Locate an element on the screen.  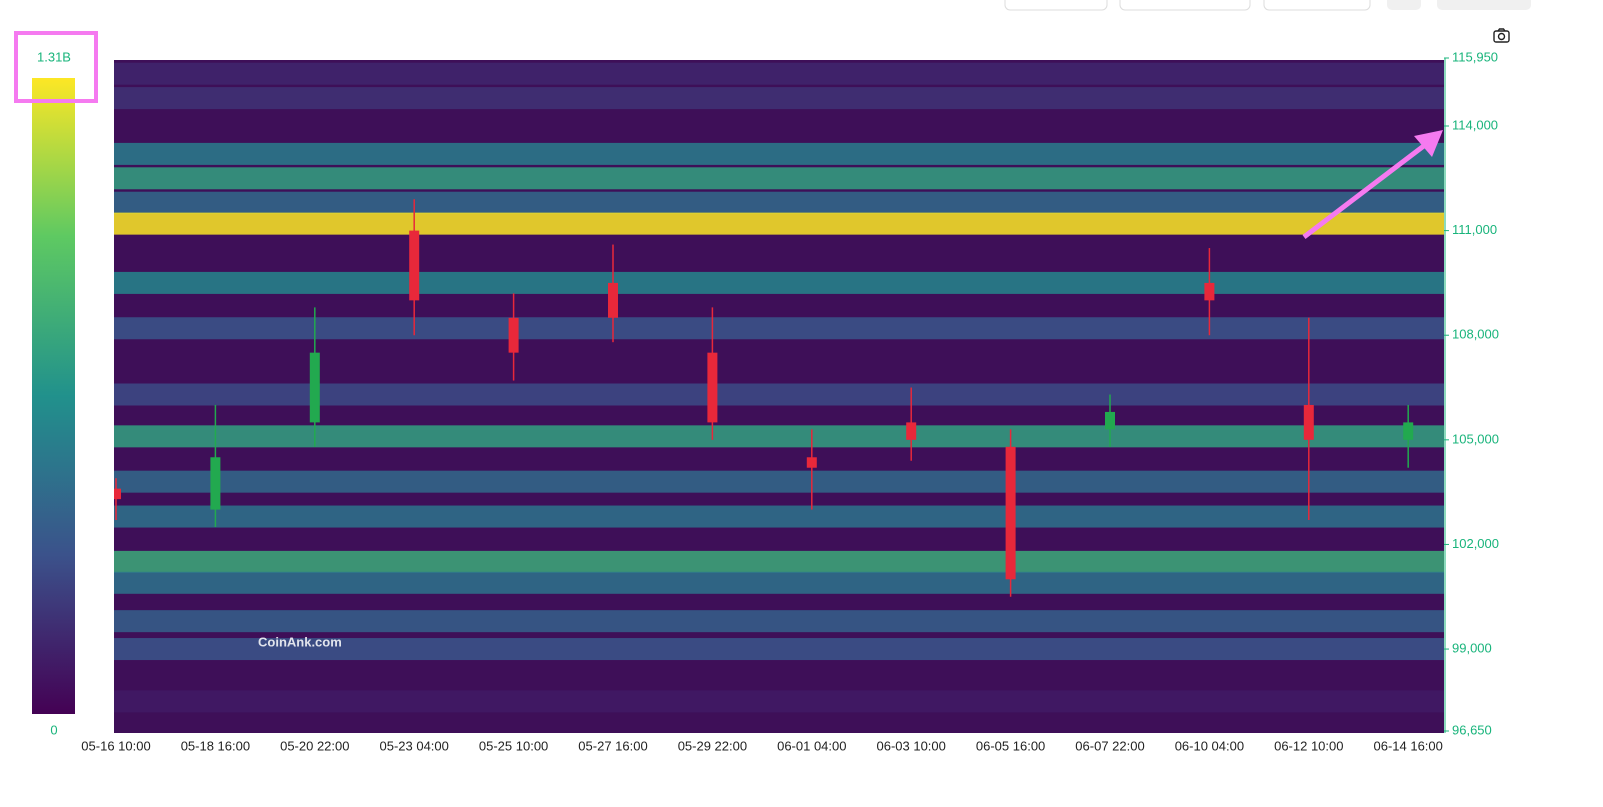
x-tick-label: 06-03 10:00 is located at coordinates (910, 745).